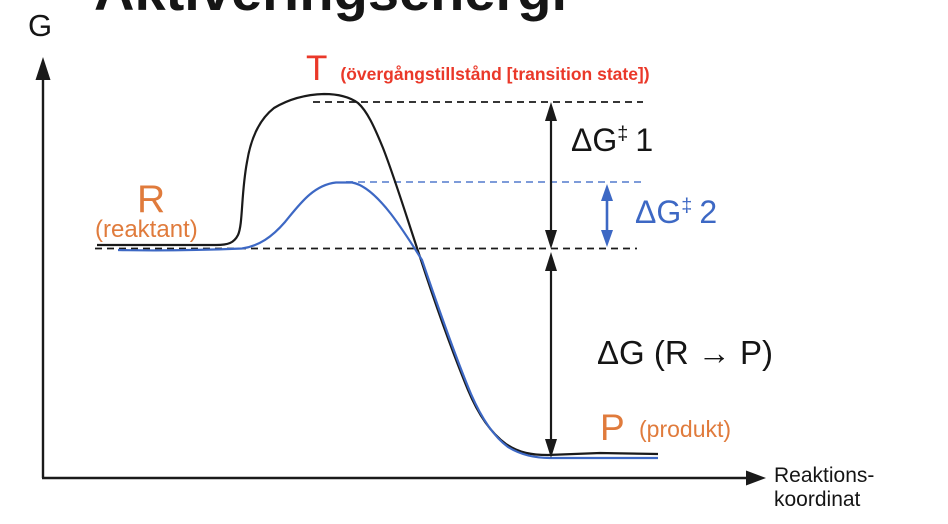 The height and width of the screenshot is (524, 948). I want to click on dg2-label: ΔG‡ 2, so click(676, 212).